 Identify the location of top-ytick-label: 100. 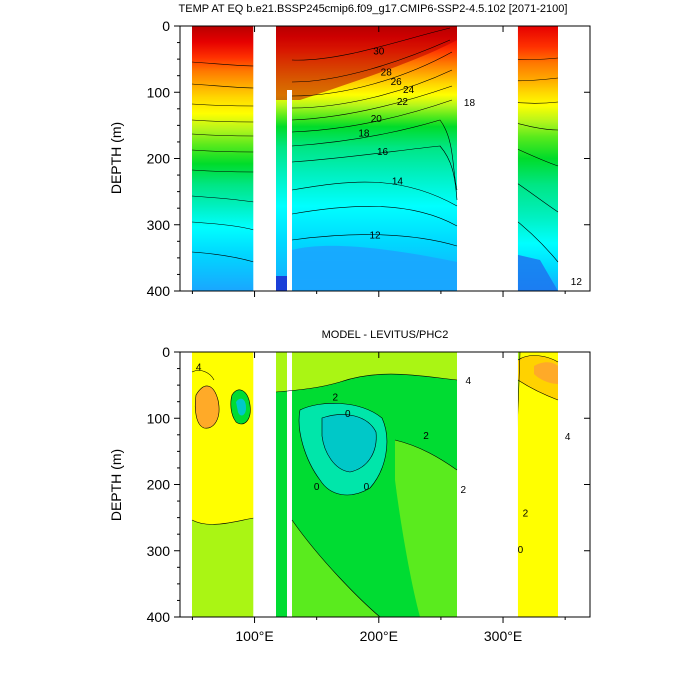
(159, 92).